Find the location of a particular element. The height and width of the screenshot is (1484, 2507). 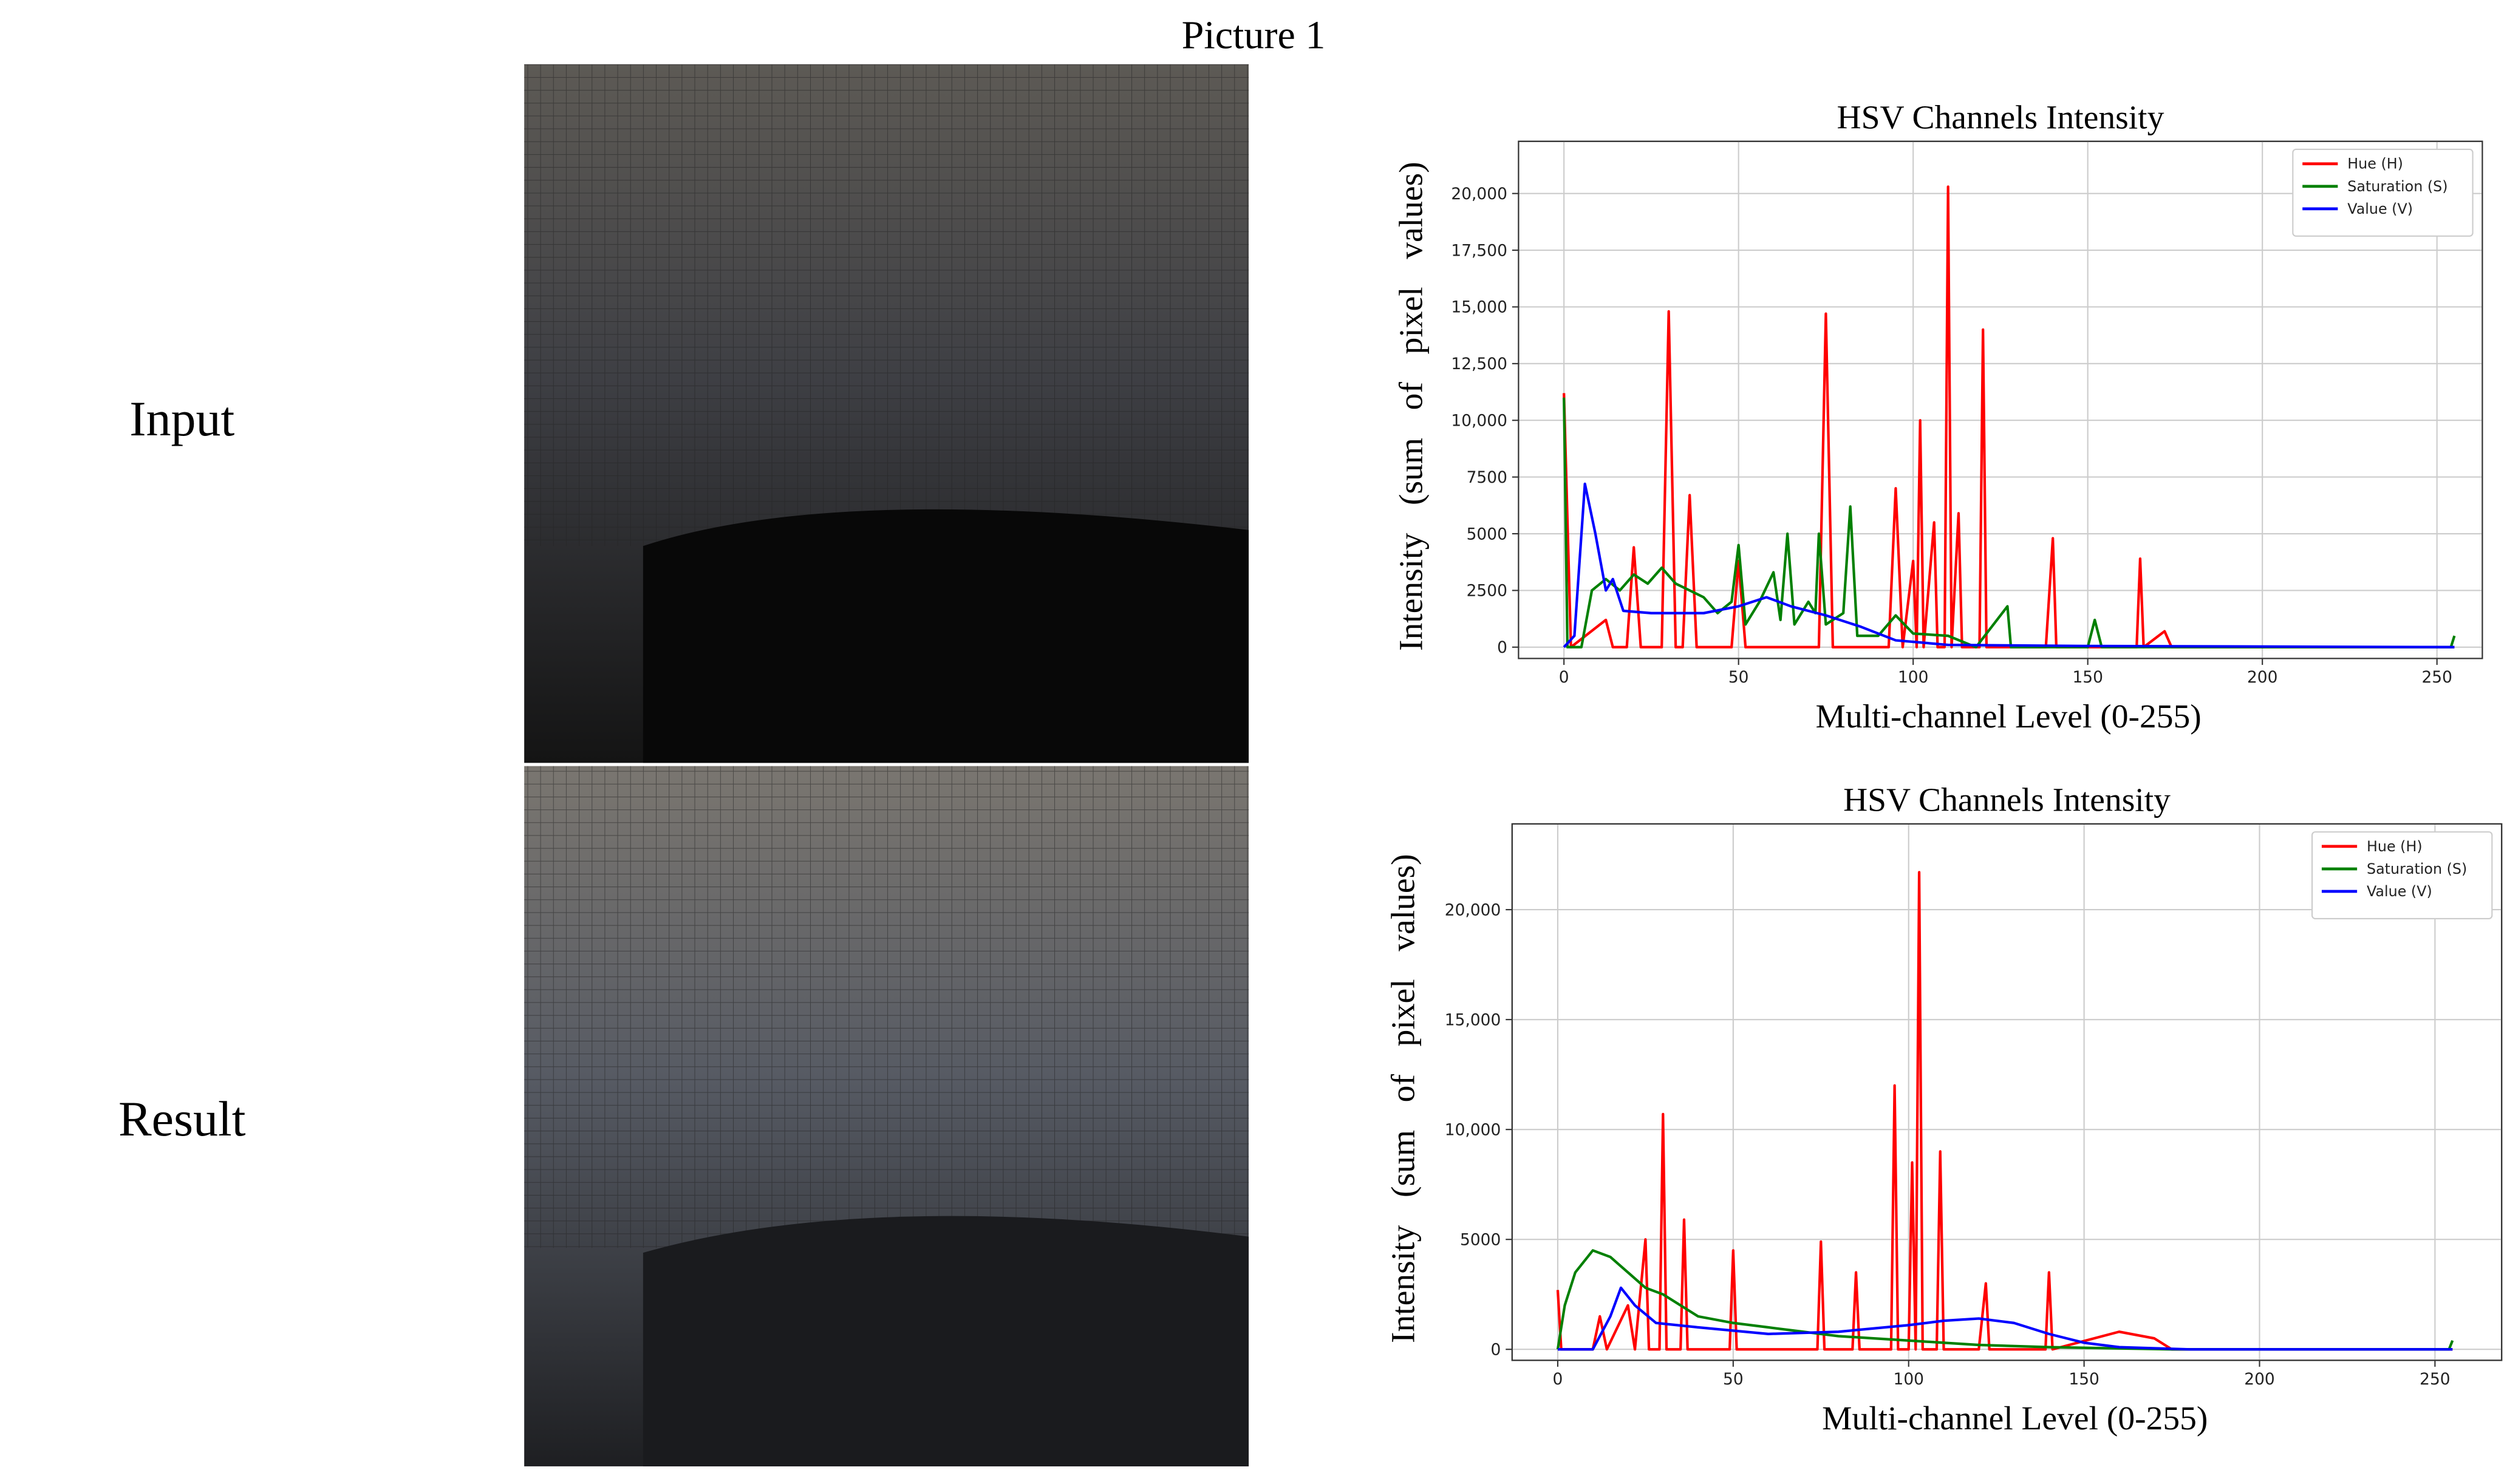

result-photo is located at coordinates (886, 1116).